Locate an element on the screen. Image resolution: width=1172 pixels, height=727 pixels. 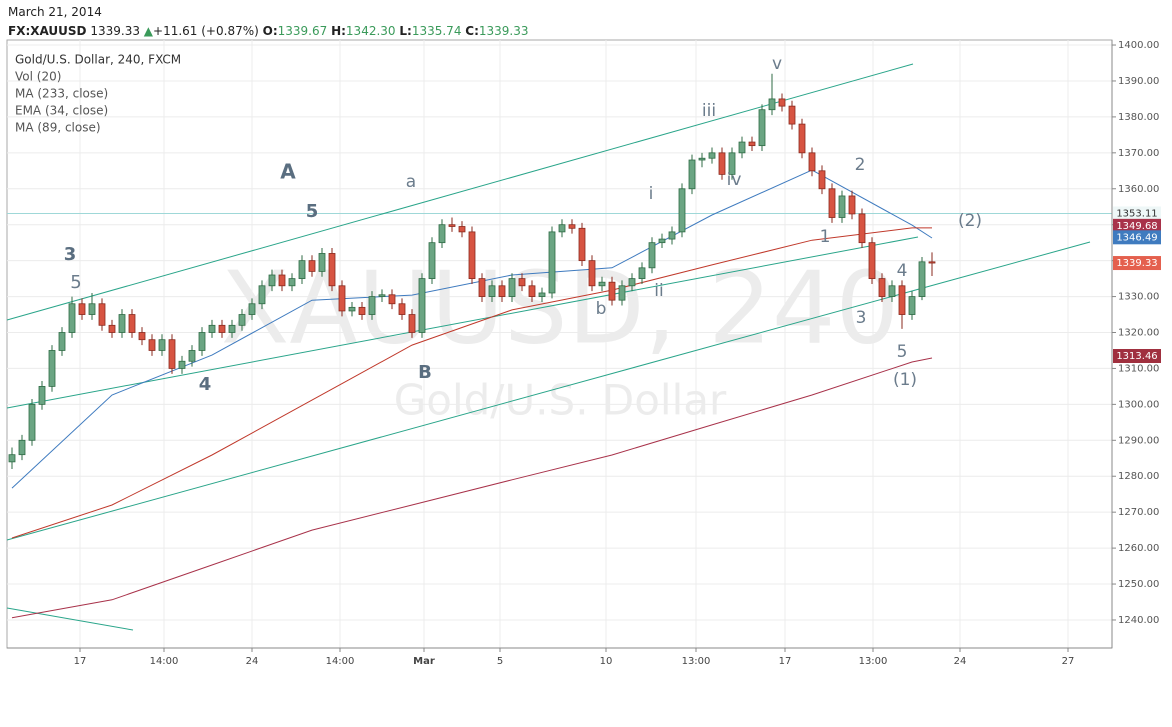
wave-label: A is located at coordinates (288, 172).